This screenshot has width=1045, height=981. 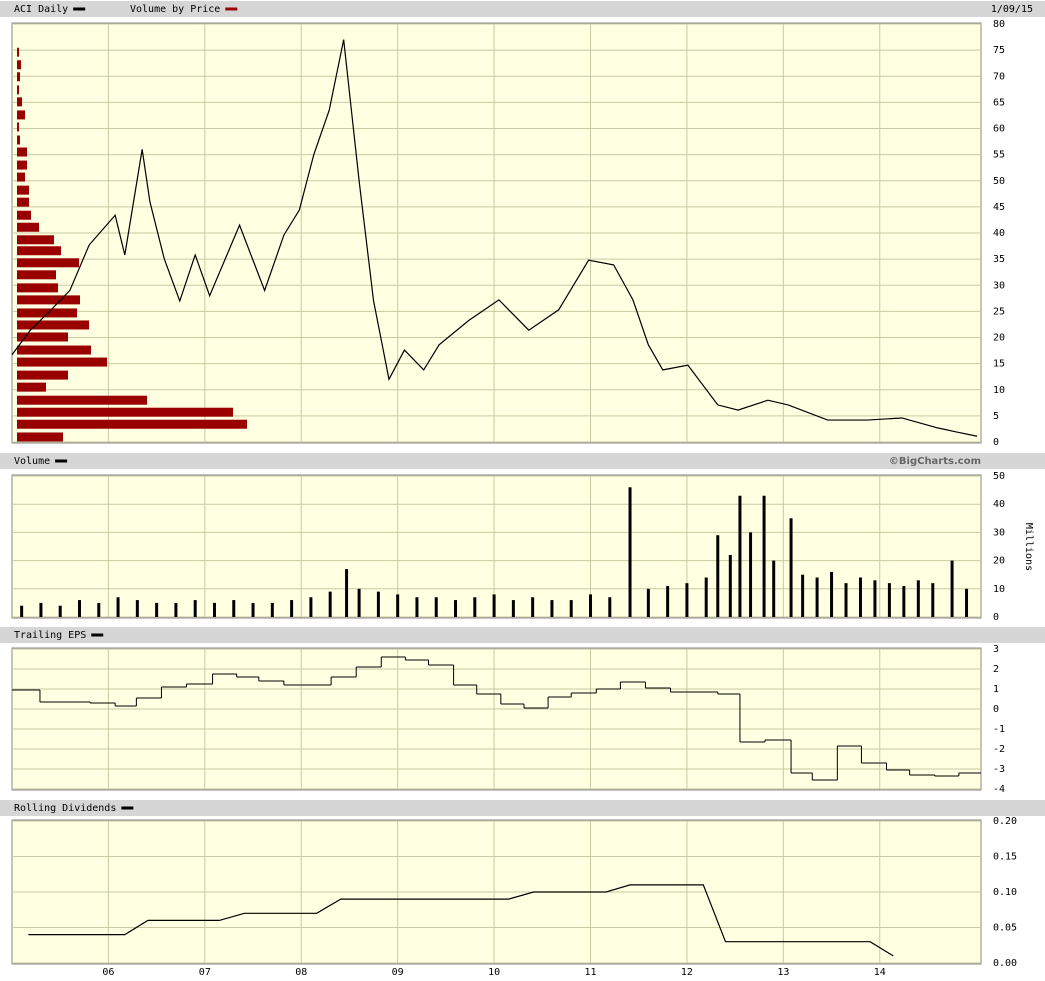 What do you see at coordinates (999, 259) in the screenshot?
I see `y-tick-label: 35` at bounding box center [999, 259].